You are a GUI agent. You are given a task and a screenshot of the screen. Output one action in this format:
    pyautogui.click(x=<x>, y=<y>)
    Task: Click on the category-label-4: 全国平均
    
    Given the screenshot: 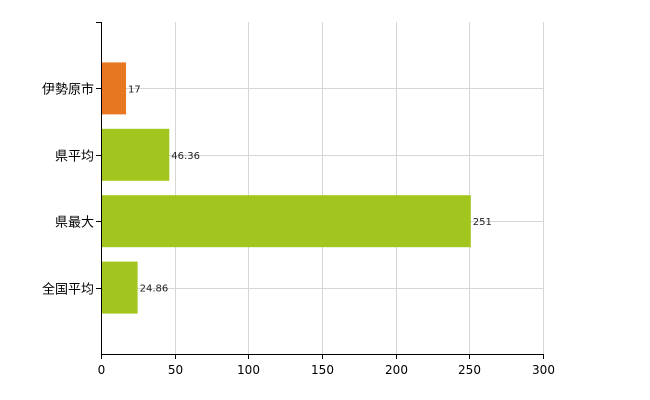 What is the action you would take?
    pyautogui.click(x=68, y=290)
    